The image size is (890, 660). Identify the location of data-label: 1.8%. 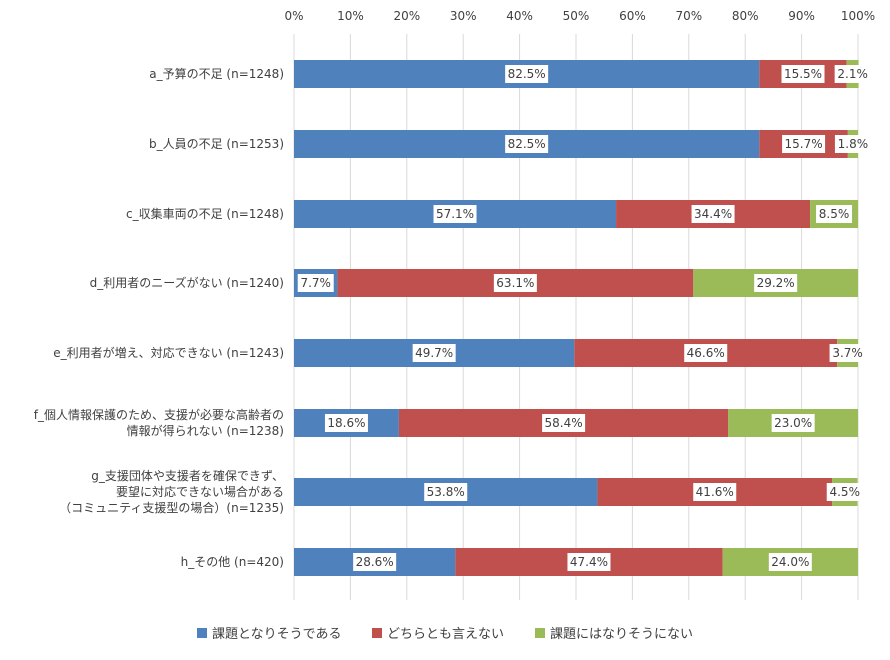
(853, 144).